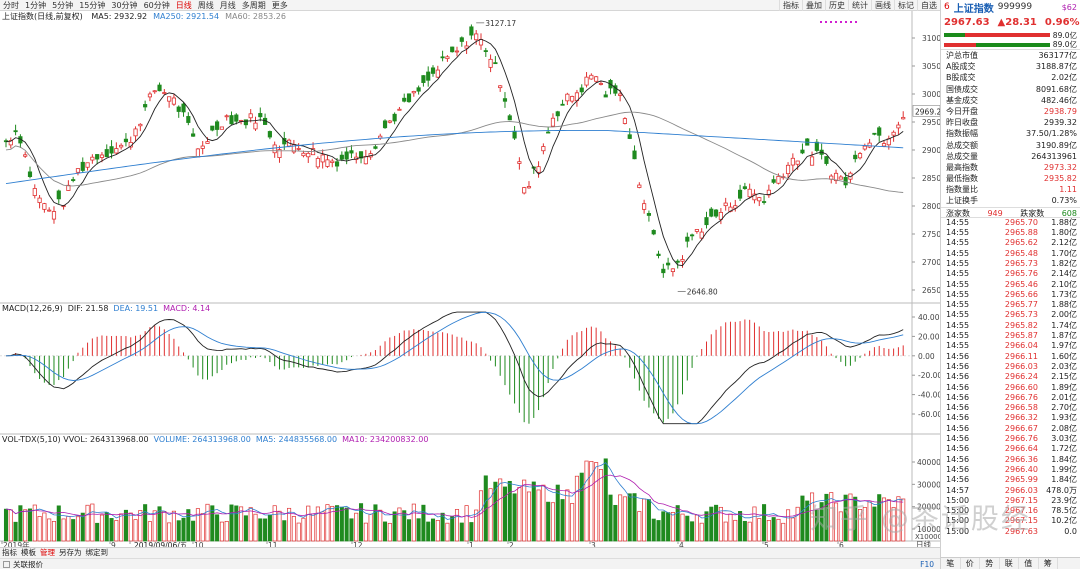 The height and width of the screenshot is (569, 1080). I want to click on tool-tab: 画线, so click(882, 5).